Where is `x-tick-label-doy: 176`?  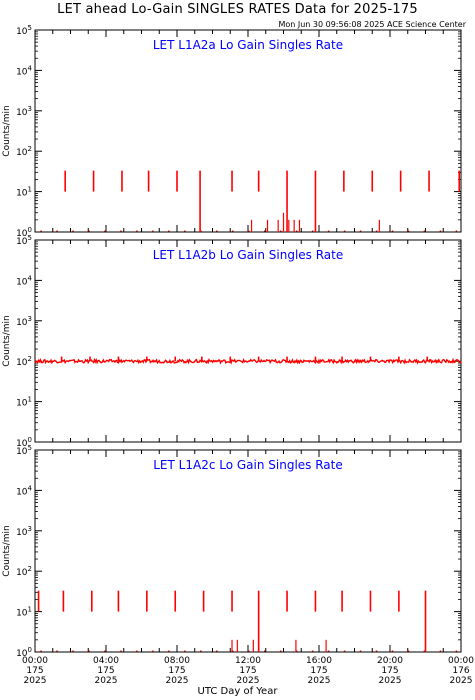 x-tick-label-doy: 176 is located at coordinates (460, 671).